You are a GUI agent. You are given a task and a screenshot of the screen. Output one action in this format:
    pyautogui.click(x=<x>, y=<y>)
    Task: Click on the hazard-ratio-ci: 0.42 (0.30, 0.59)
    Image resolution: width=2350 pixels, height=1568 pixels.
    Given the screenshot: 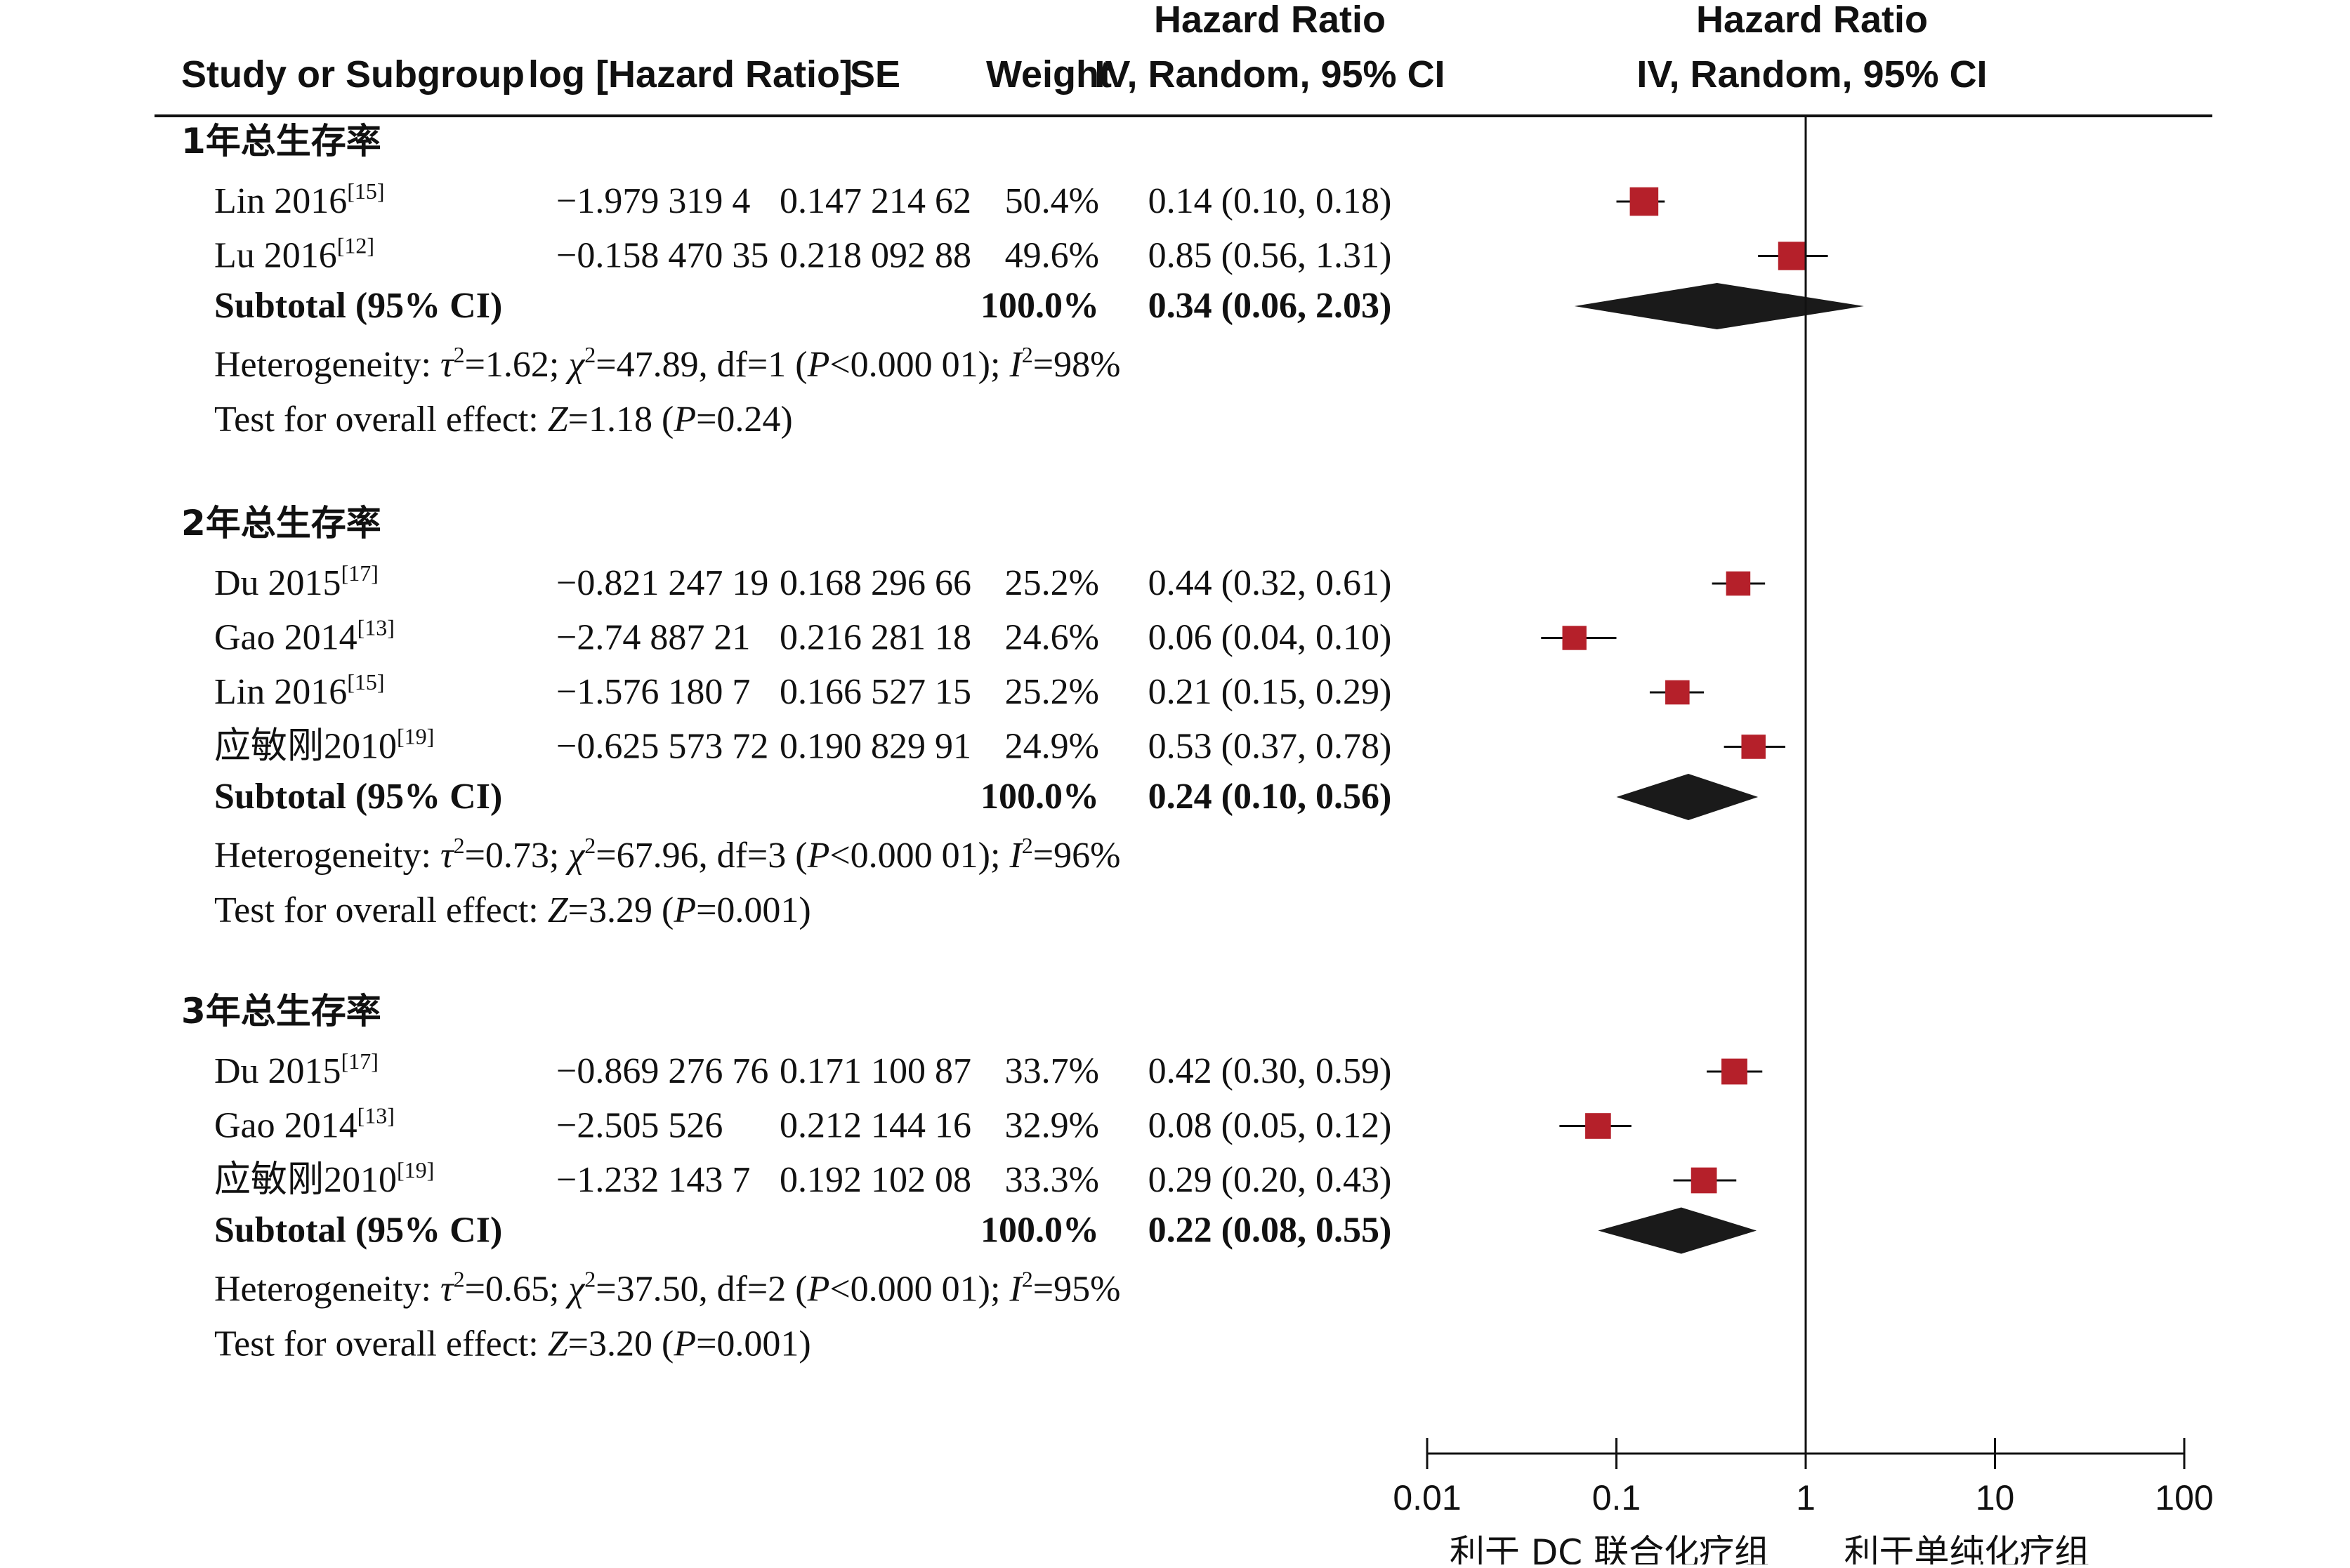 What is the action you would take?
    pyautogui.click(x=1270, y=1071)
    